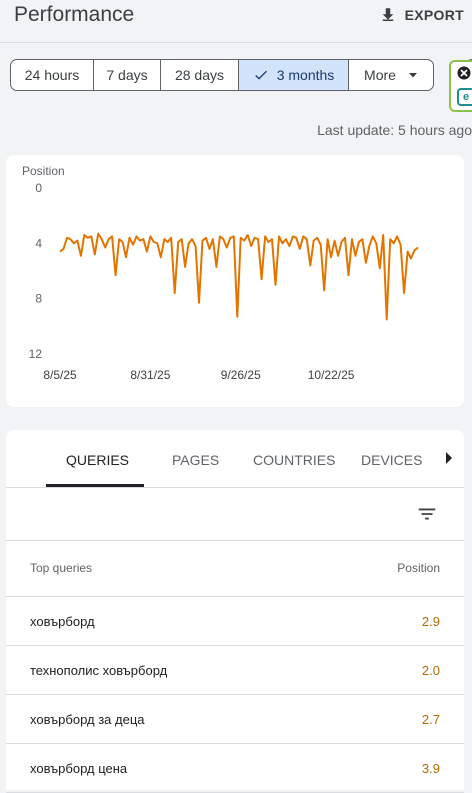  I want to click on tab-queries: QUERIES, so click(98, 460).